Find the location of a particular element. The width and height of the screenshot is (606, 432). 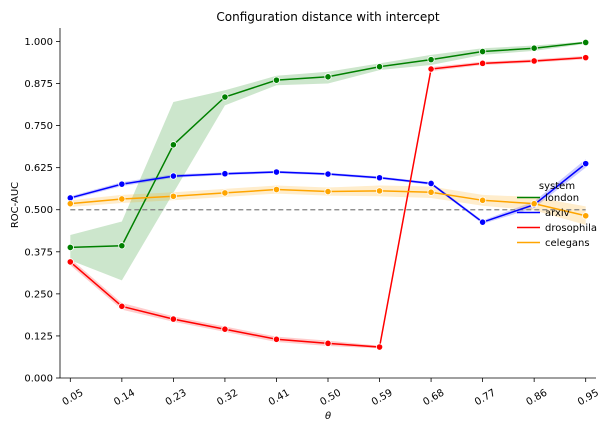

y-tick-label: 0.125 is located at coordinates (38, 336).